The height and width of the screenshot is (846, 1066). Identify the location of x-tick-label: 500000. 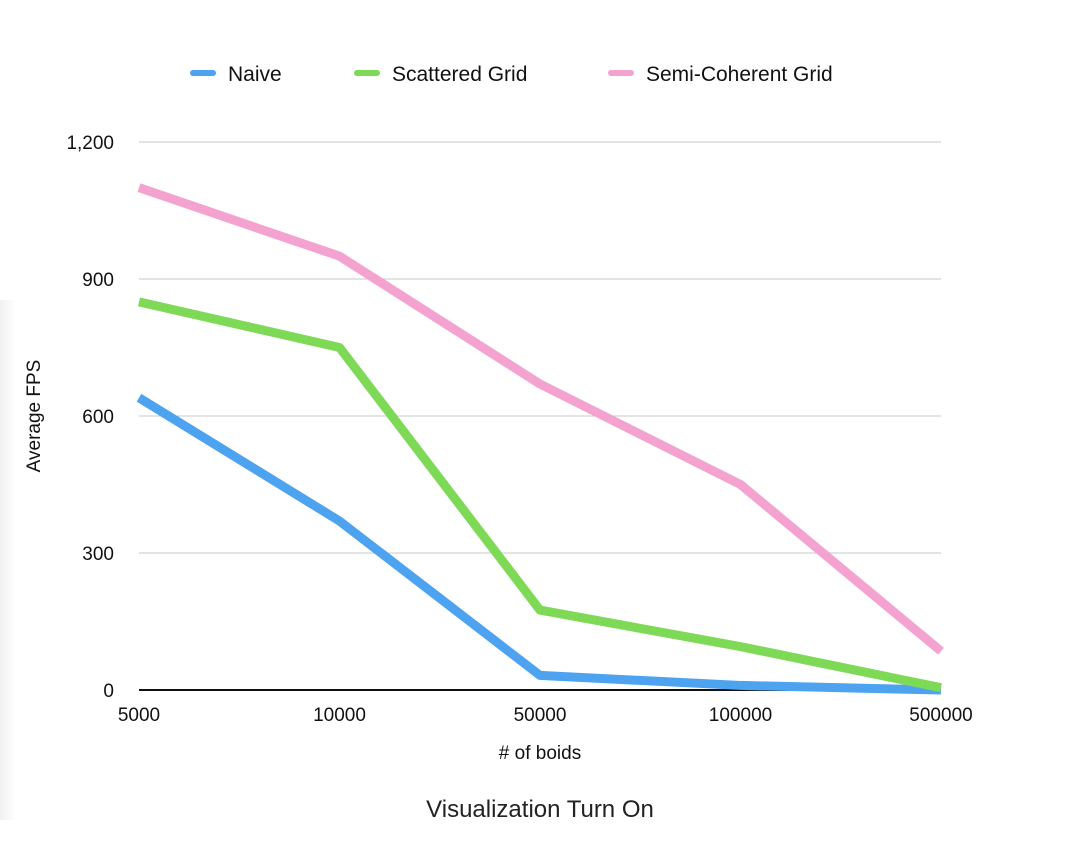
(940, 715).